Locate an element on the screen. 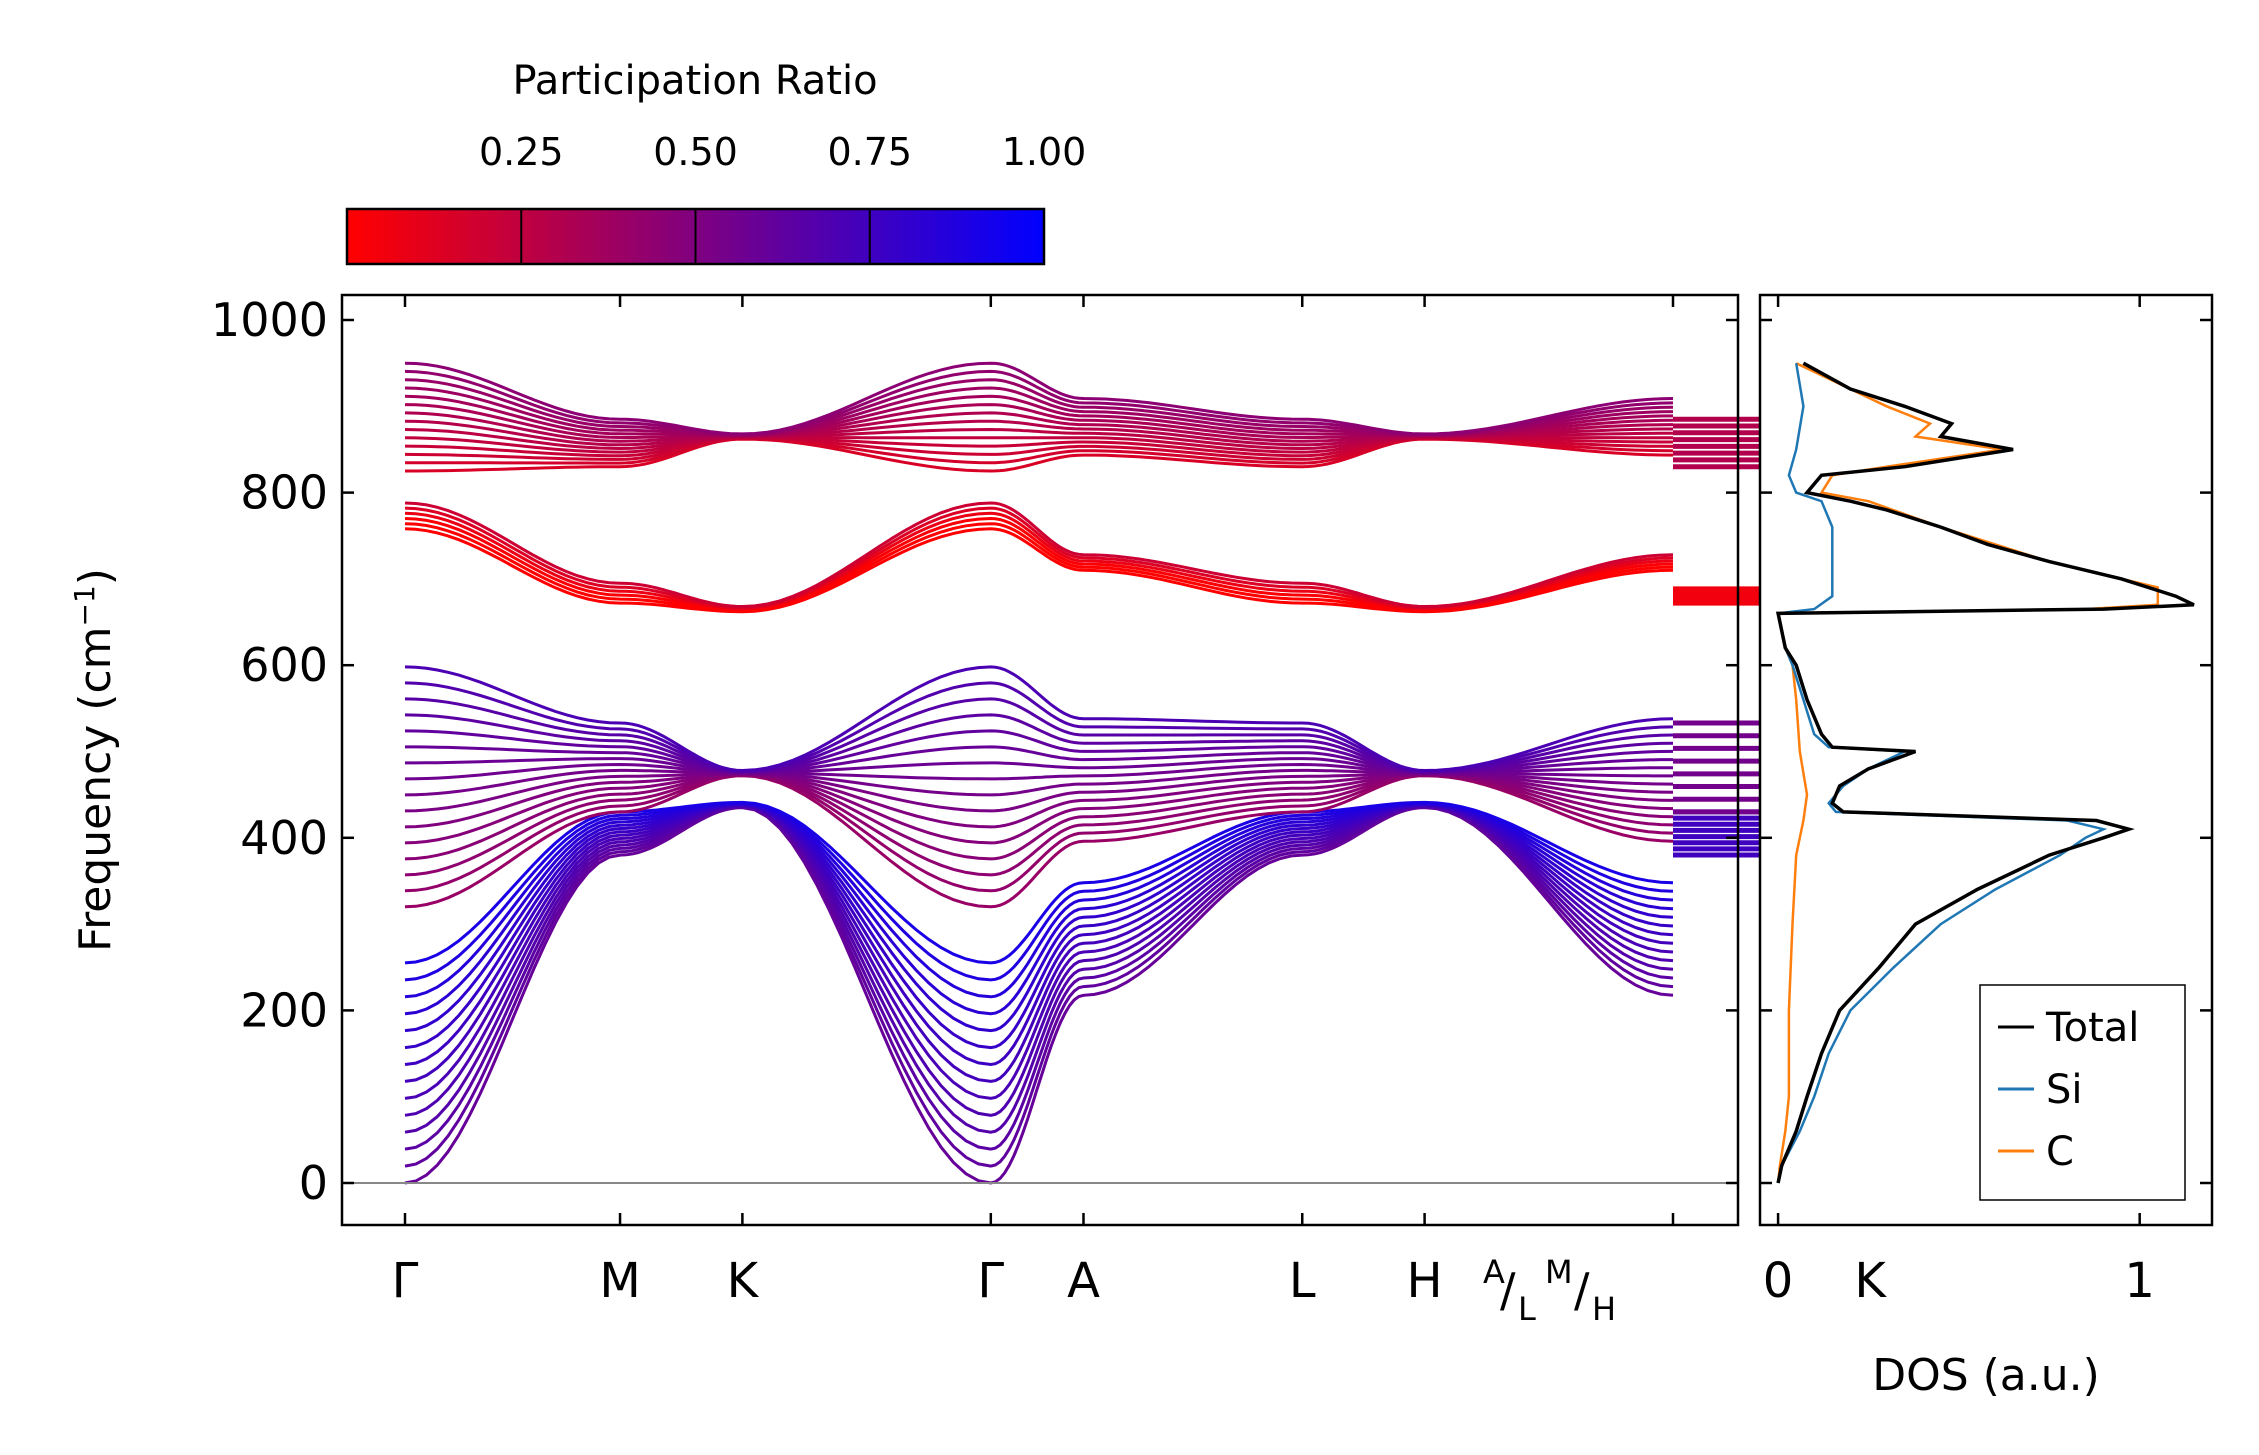 Image resolution: width=2259 pixels, height=1455 pixels. dos-y-ticks is located at coordinates (1986, 751).